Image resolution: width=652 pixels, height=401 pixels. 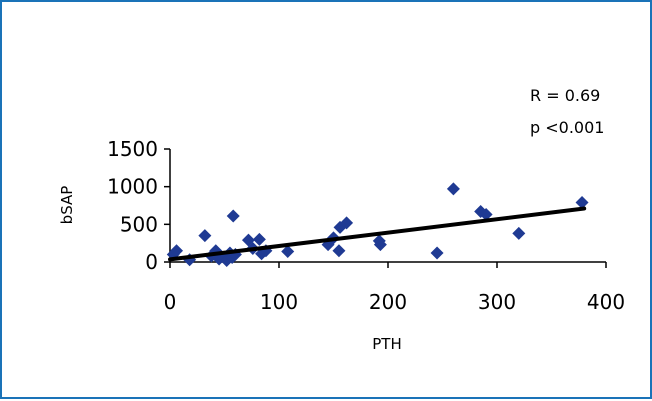 I want to click on annotation-p-value: p <0.001, so click(x=567, y=127).